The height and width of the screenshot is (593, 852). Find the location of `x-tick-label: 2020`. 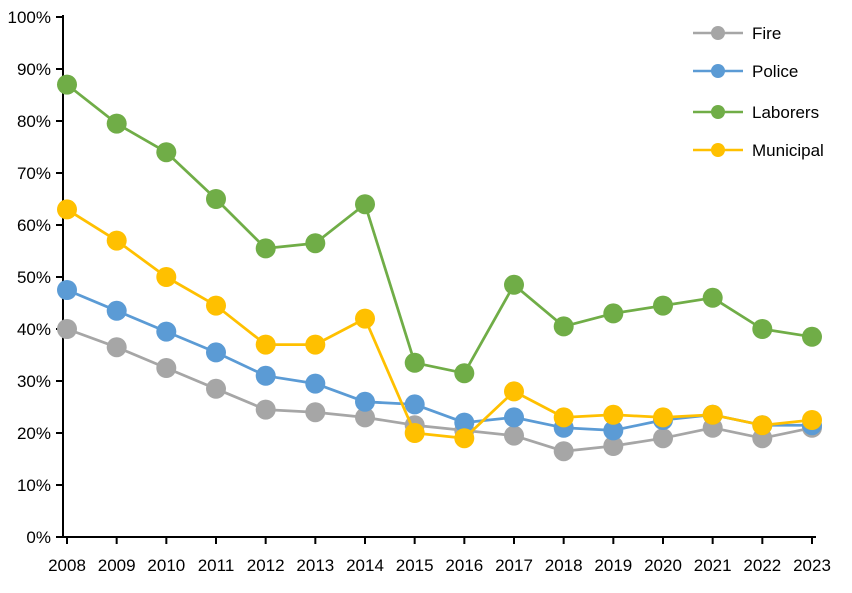

x-tick-label: 2020 is located at coordinates (663, 565).